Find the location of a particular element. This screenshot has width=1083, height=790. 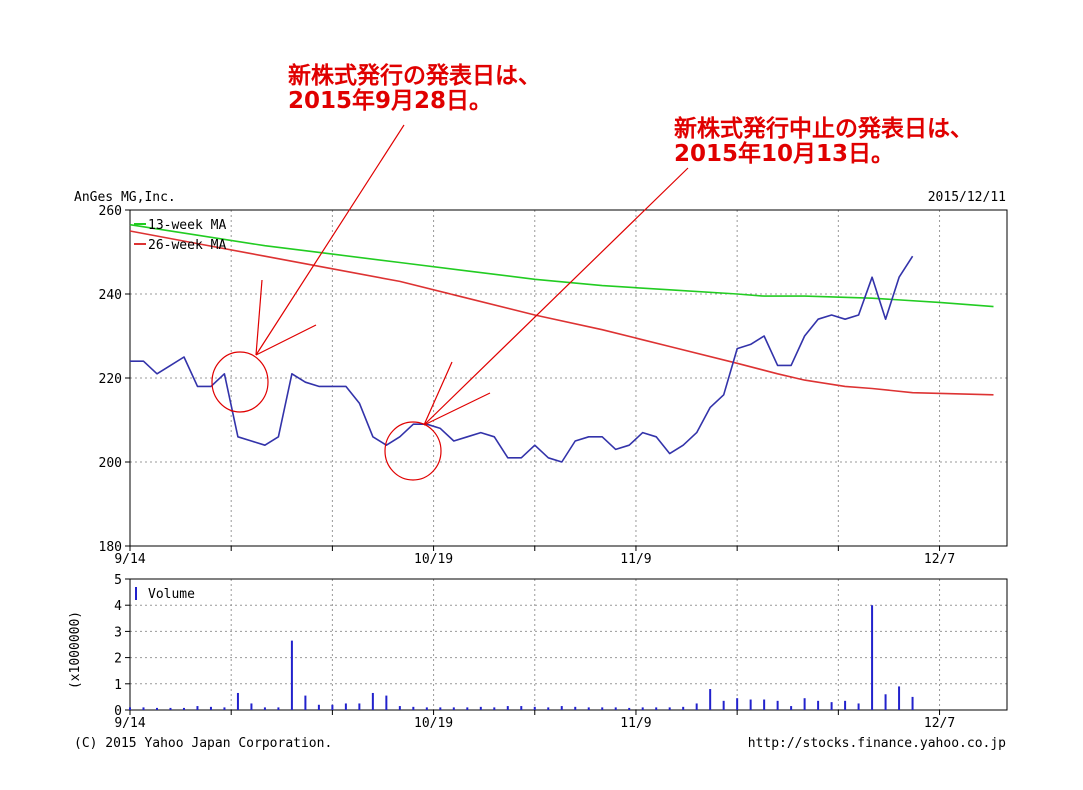

price-legend: 13-week MA 26-week MA is located at coordinates (180, 235).